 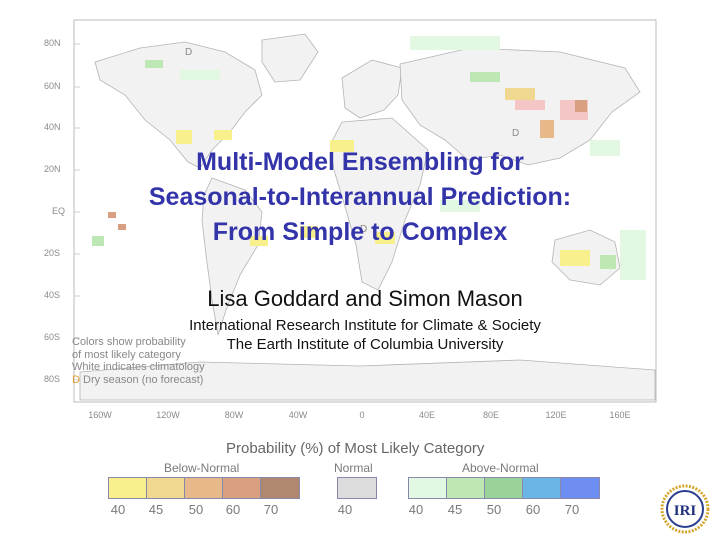 I want to click on iri-logo-text: IRI, so click(x=685, y=511).